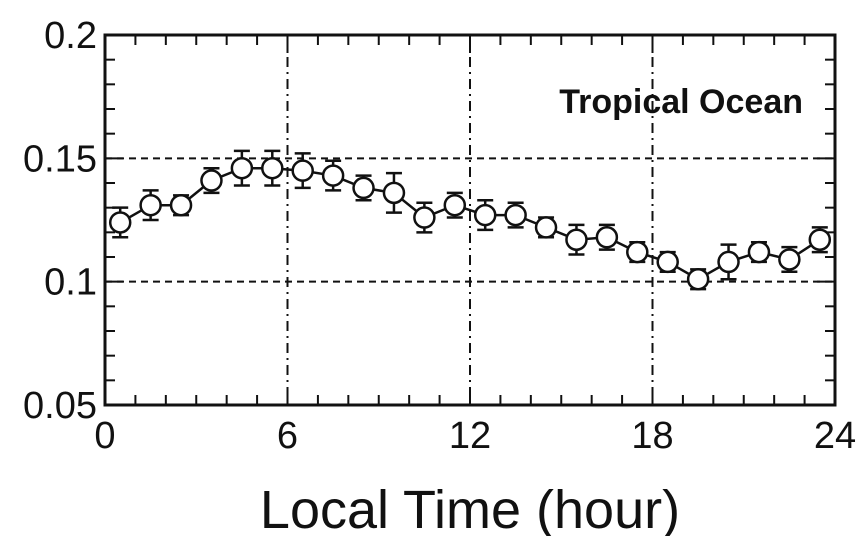  I want to click on x-tick-label: 24, so click(835, 436).